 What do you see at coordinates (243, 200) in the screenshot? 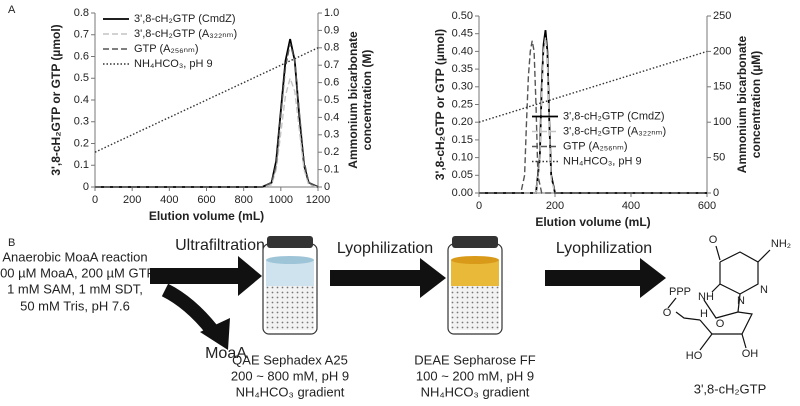
I see `x-tick-label: 800` at bounding box center [243, 200].